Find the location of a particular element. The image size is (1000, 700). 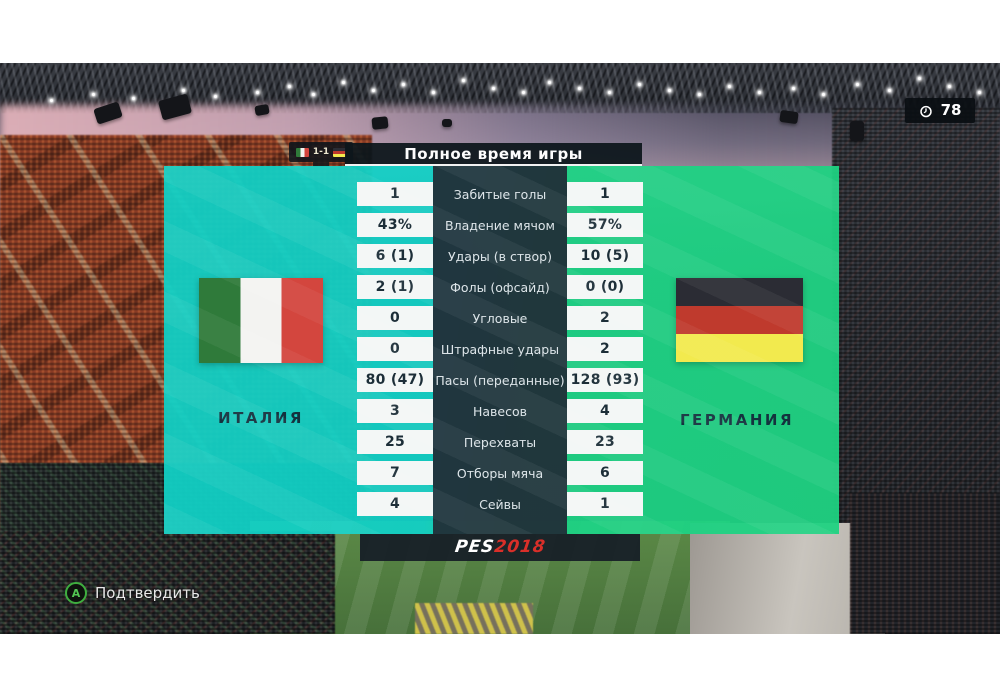

stat-row: 7 Отборы мяча 6 is located at coordinates (500, 473).